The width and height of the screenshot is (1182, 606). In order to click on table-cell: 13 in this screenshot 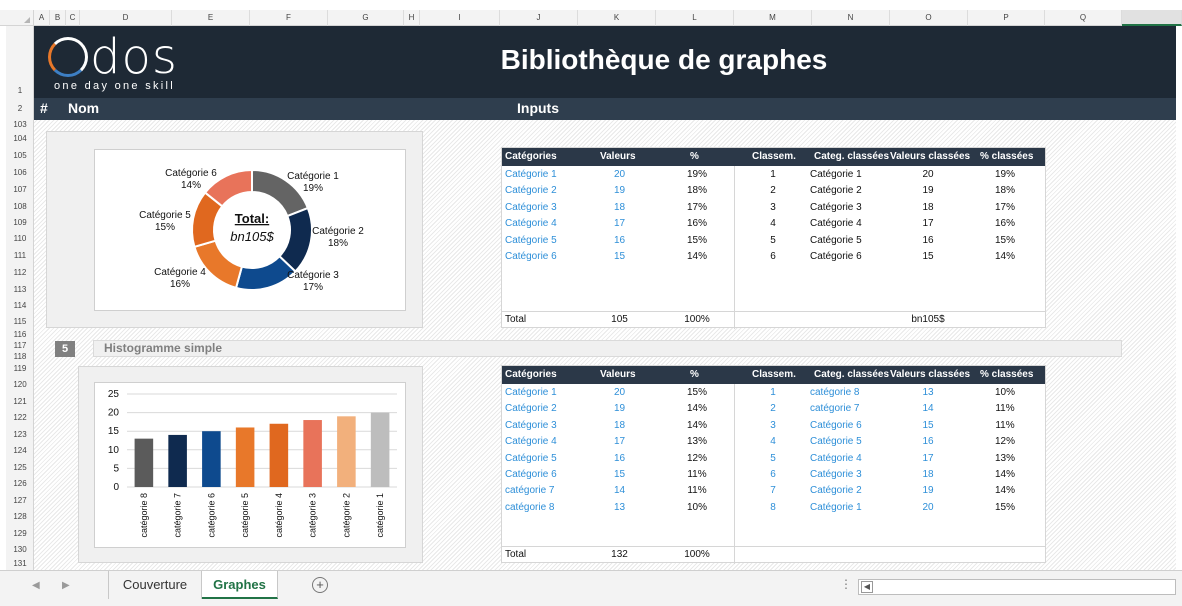, I will do `click(928, 392)`.